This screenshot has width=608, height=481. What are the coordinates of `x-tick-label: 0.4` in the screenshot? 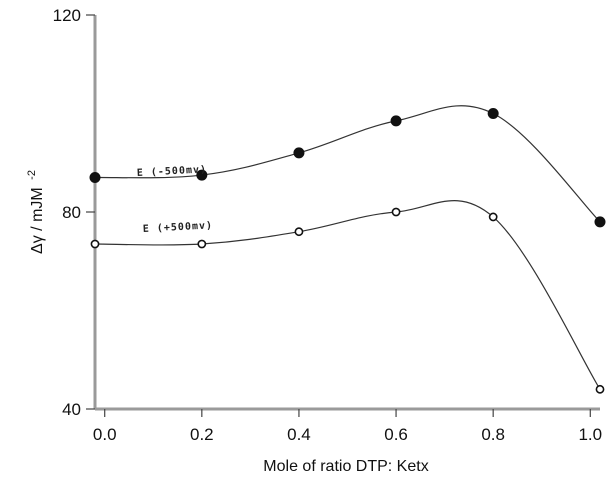 It's located at (299, 434).